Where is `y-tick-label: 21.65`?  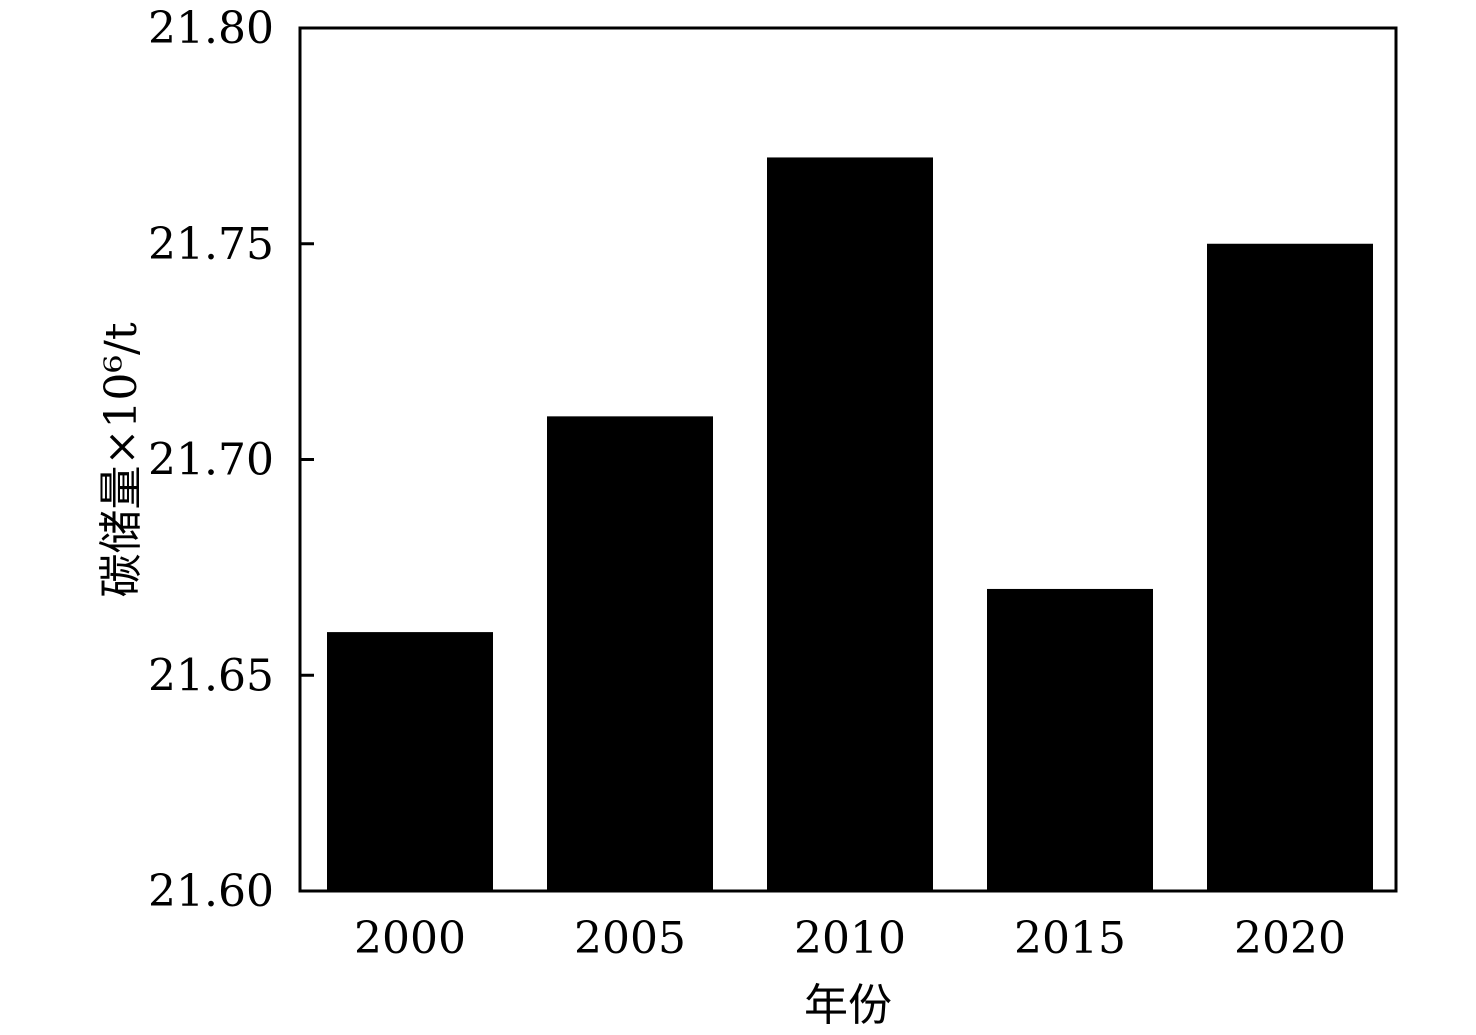 y-tick-label: 21.65 is located at coordinates (211, 675).